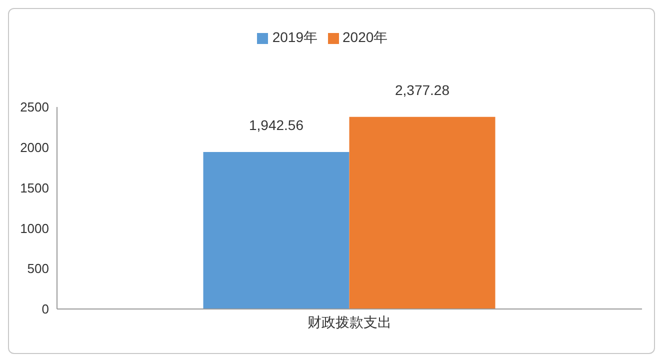 Image resolution: width=663 pixels, height=362 pixels. Describe the element at coordinates (38, 268) in the screenshot. I see `y-tick-label: 500` at that location.